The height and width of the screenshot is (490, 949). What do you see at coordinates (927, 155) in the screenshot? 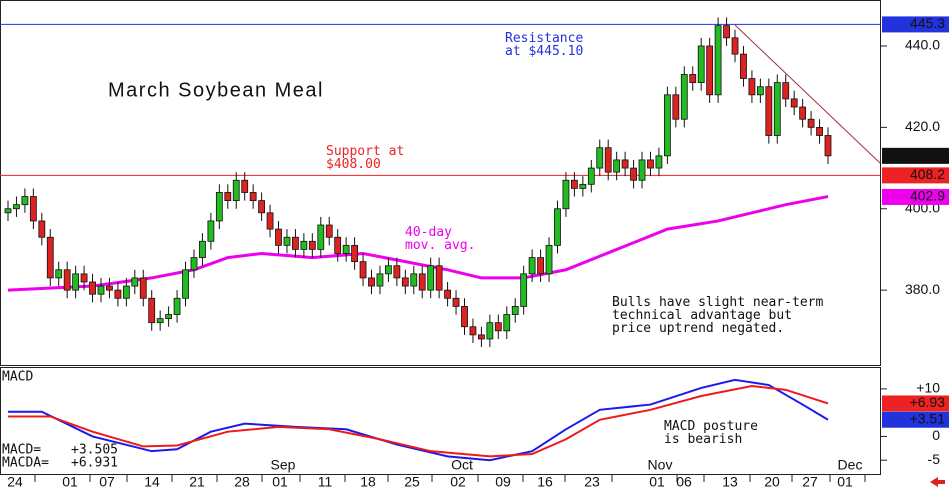
I see `value-box-label: 413.0` at bounding box center [927, 155].